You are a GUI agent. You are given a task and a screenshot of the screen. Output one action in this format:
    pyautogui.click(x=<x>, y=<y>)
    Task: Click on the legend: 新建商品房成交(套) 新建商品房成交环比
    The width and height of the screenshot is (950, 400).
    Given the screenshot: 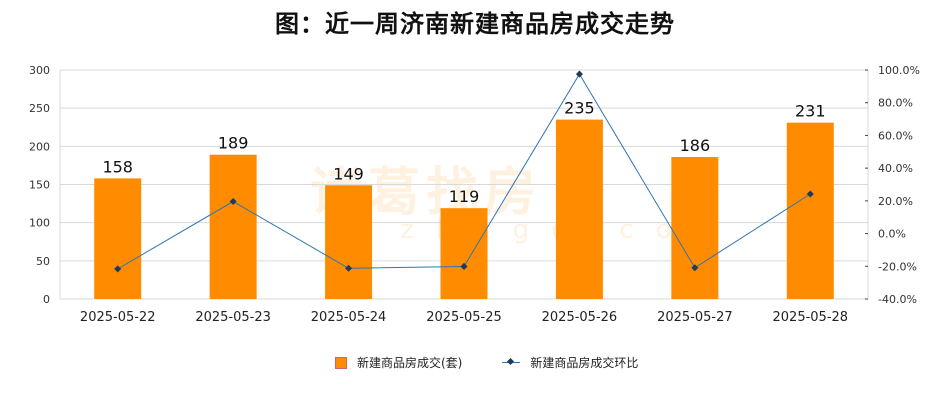 What is the action you would take?
    pyautogui.click(x=506, y=362)
    